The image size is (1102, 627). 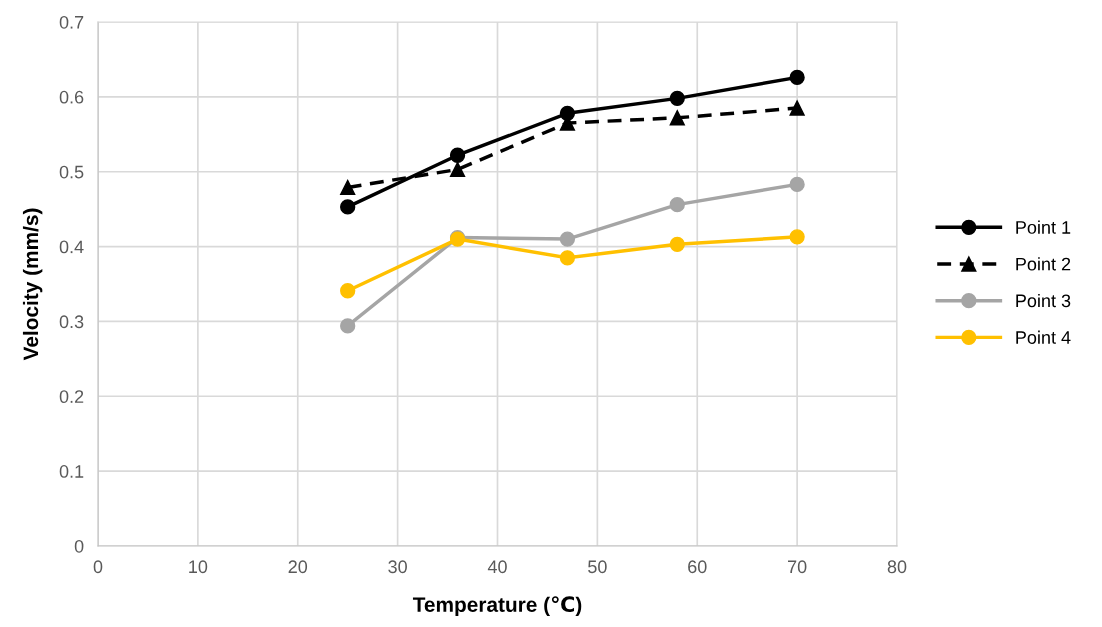 What do you see at coordinates (397, 567) in the screenshot?
I see `x-tick-label: 30` at bounding box center [397, 567].